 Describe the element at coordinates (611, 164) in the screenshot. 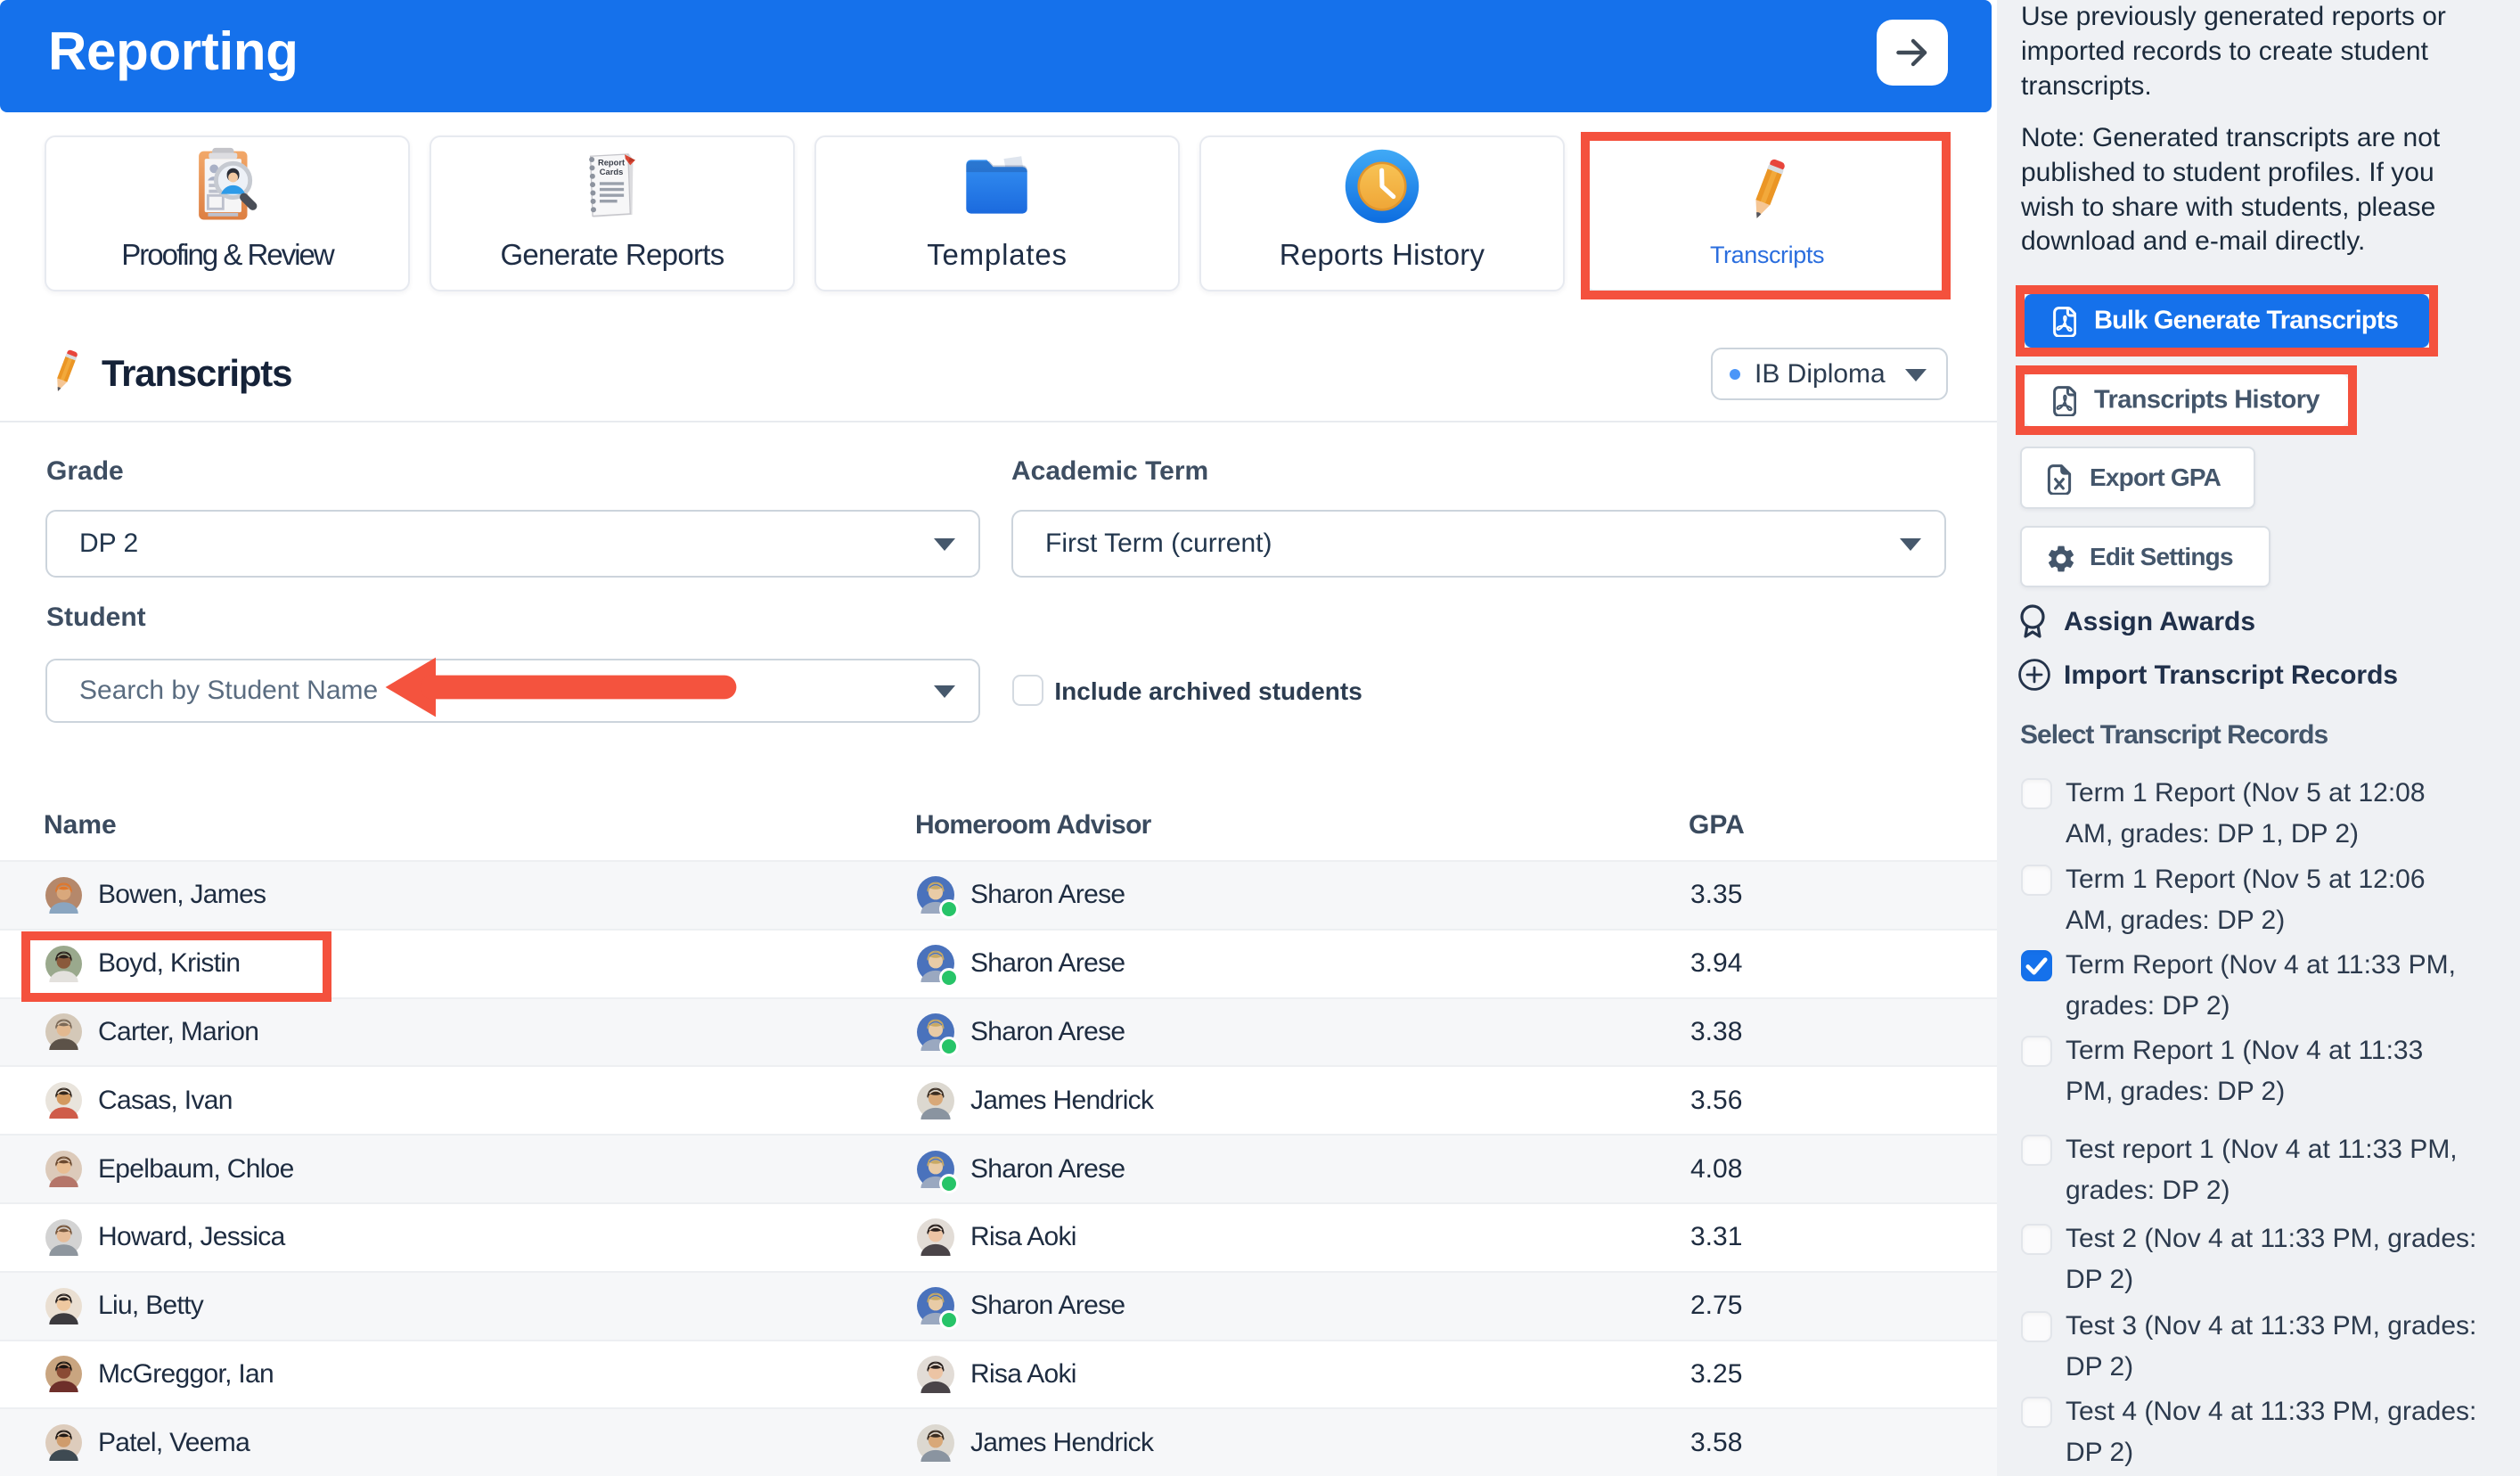

I see `svg-text: Report` at that location.